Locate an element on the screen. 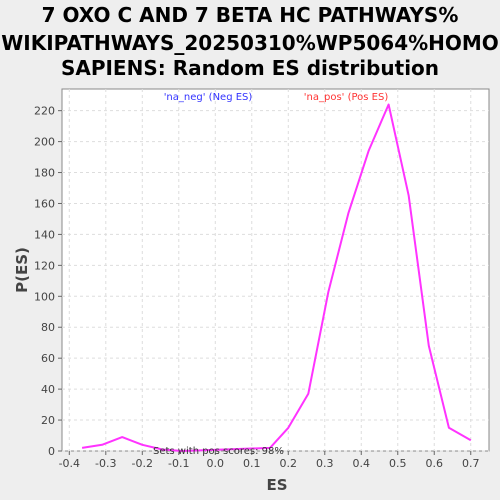  x-tick-label: 0.7 is located at coordinates (471, 463).